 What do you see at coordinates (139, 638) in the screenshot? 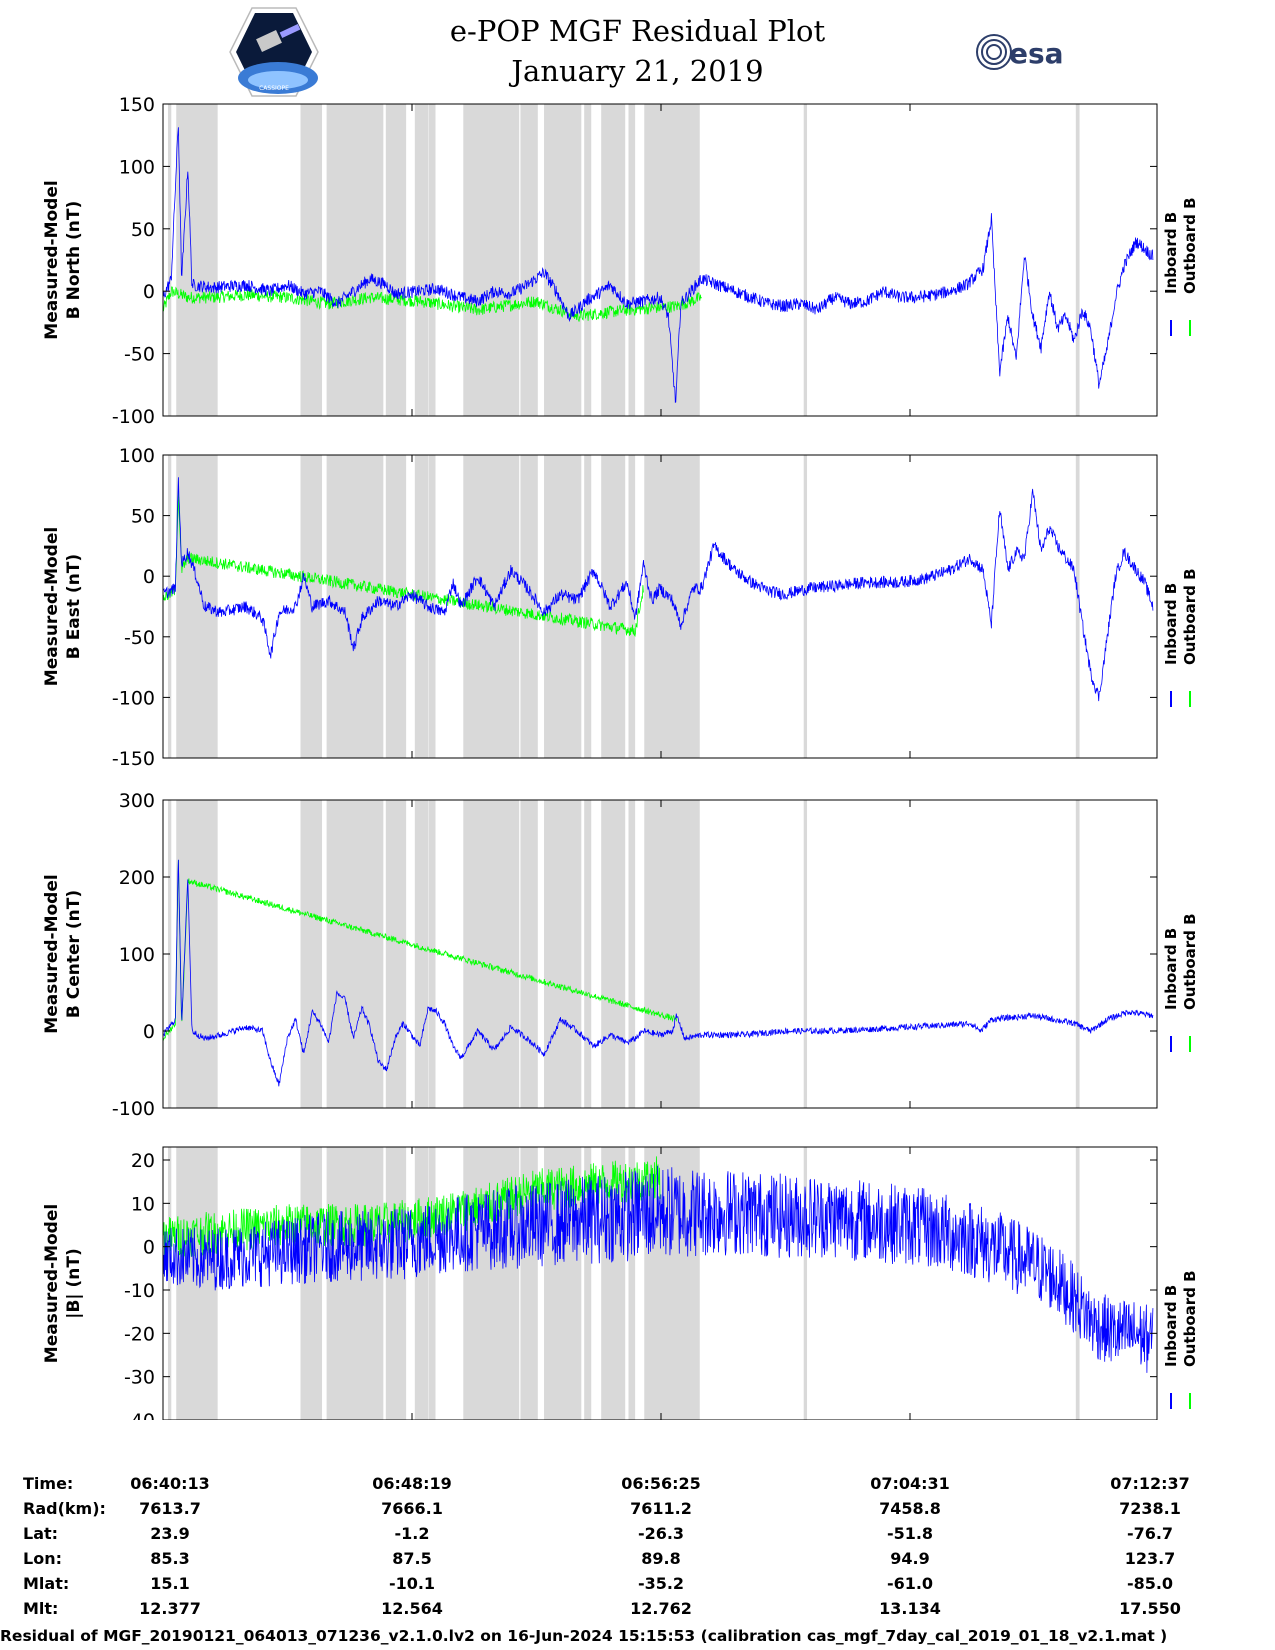
I see `y-tick-label-1: -50` at bounding box center [139, 638].